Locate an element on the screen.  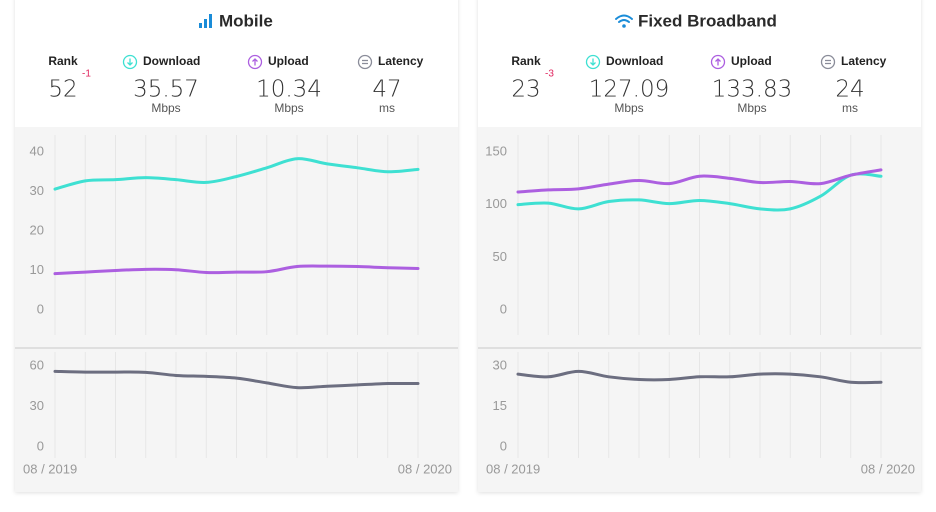
y-tick-label: 10 is located at coordinates (37, 269).